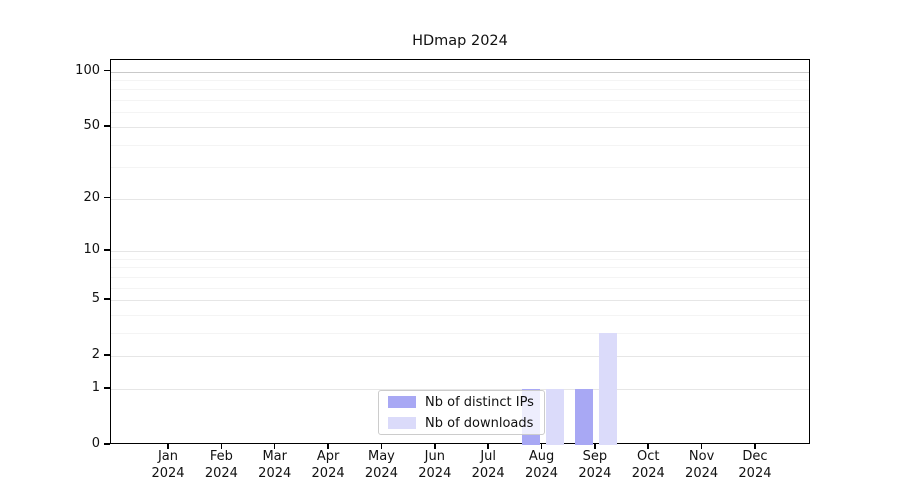 The image size is (900, 500). Describe the element at coordinates (95, 355) in the screenshot. I see `y-tick-label: 2` at that location.